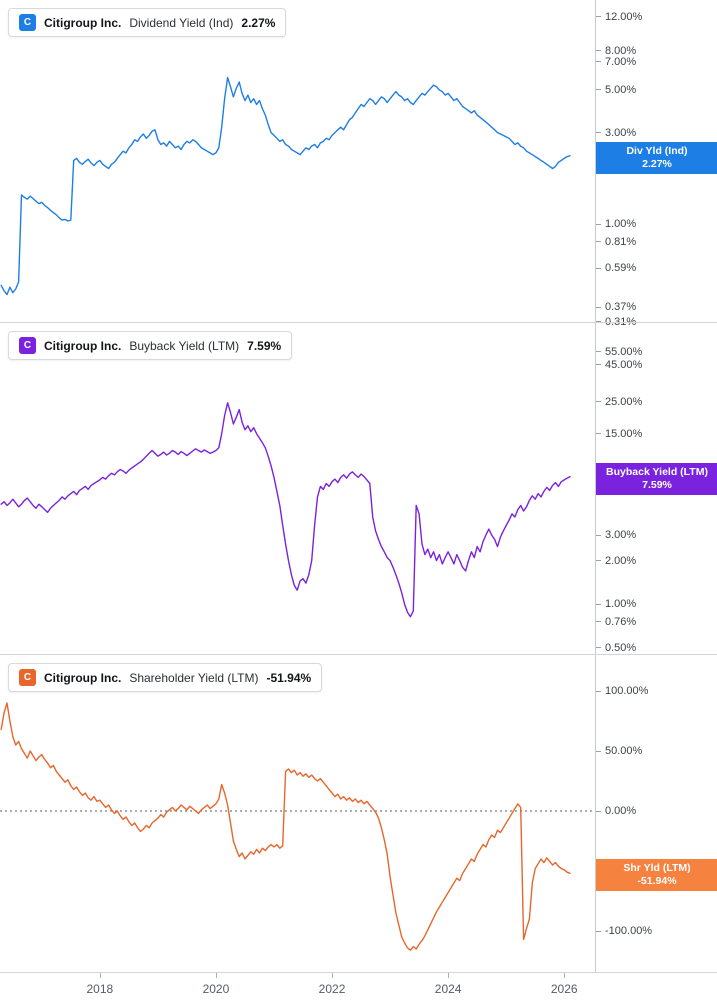 The height and width of the screenshot is (1005, 717). What do you see at coordinates (621, 321) in the screenshot?
I see `y-axis-tick-label: 0.31%` at bounding box center [621, 321].